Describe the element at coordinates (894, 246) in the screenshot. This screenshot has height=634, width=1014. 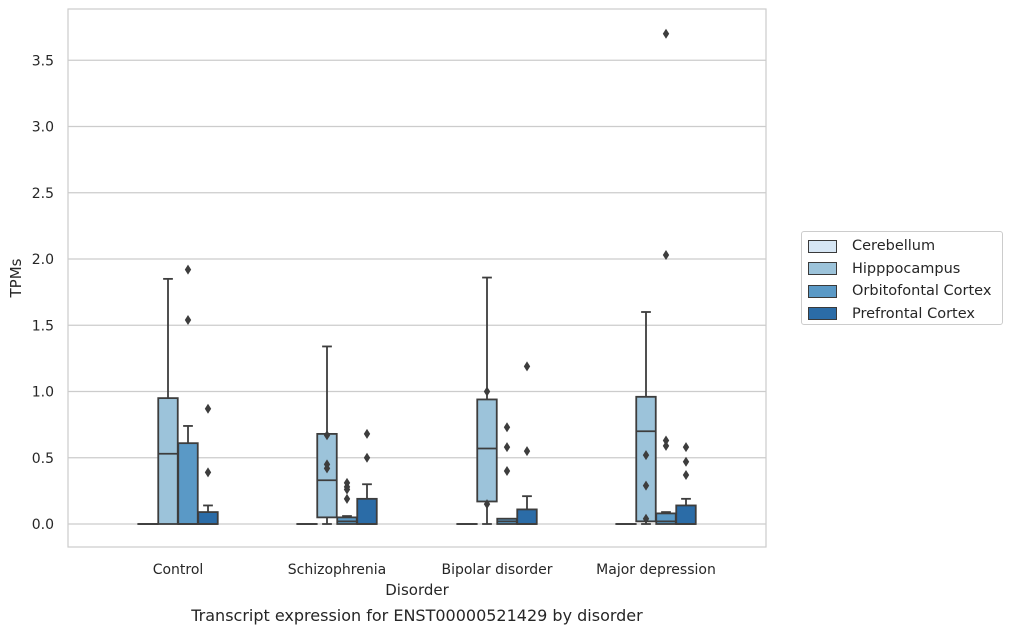
I see `legend-label: Cerebellum` at that location.